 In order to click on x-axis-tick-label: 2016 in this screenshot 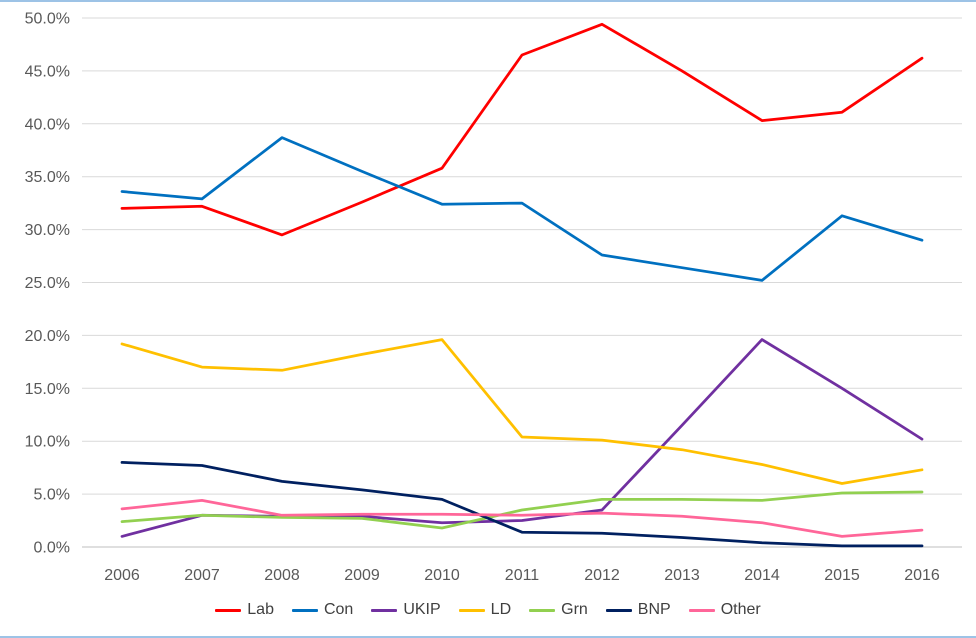, I will do `click(922, 575)`.